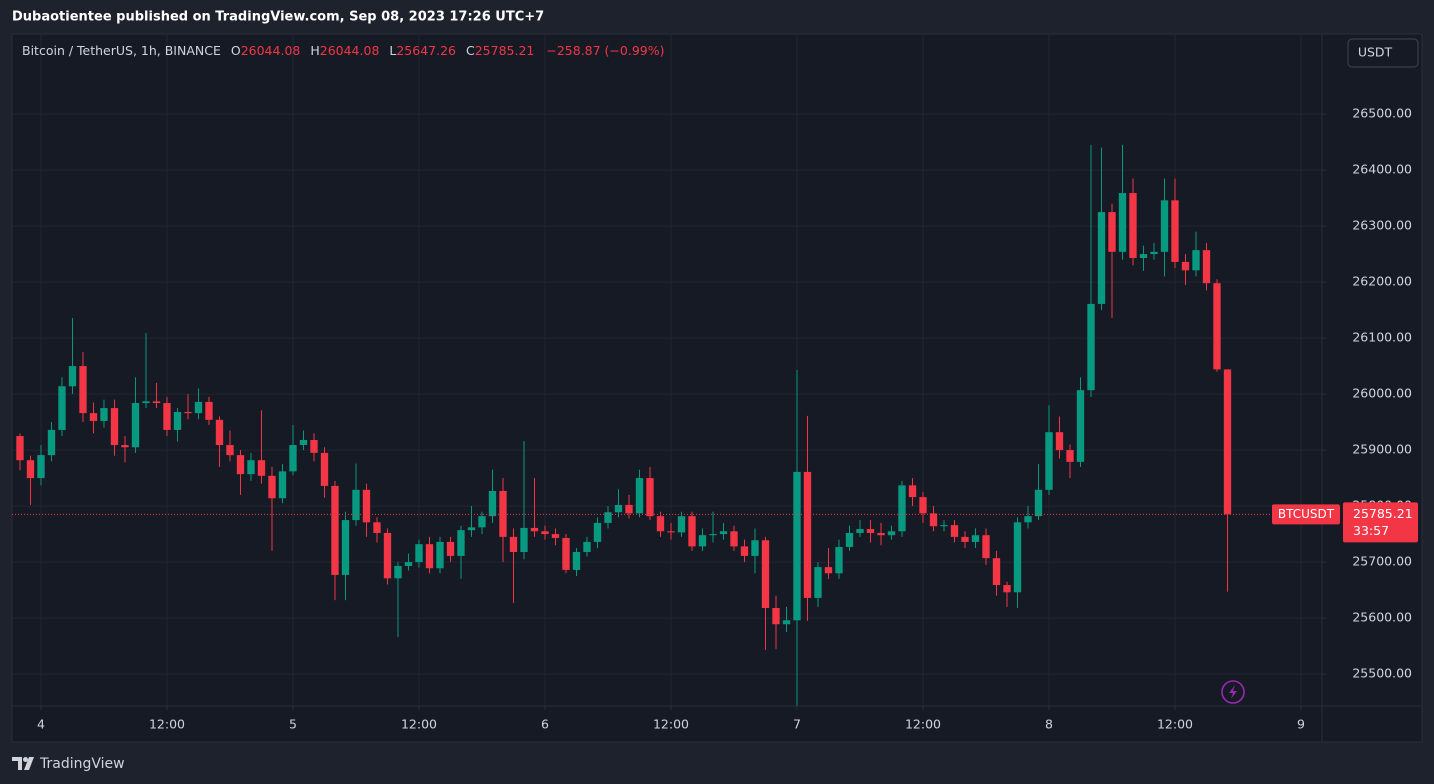  I want to click on ohlc-label: C, so click(470, 50).